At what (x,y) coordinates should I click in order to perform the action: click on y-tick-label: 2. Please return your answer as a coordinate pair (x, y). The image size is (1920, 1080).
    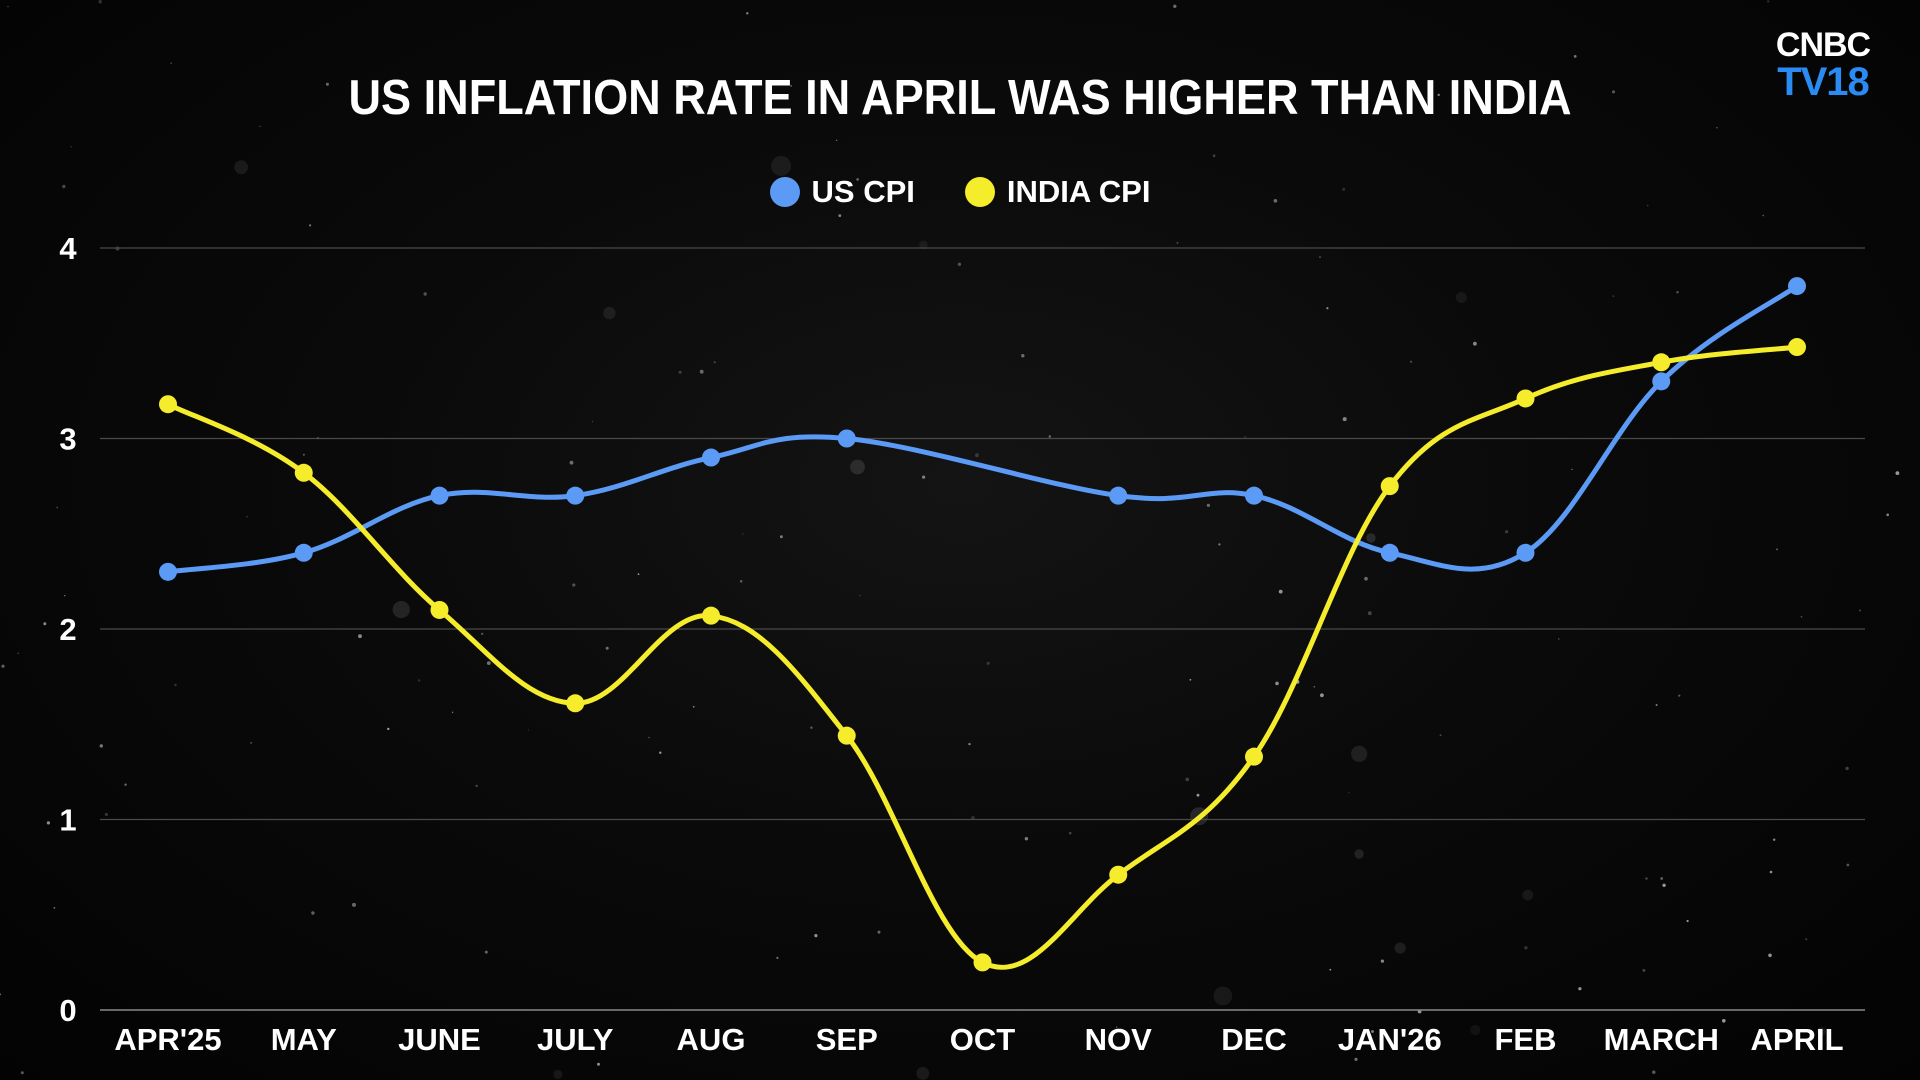
    Looking at the image, I should click on (67, 629).